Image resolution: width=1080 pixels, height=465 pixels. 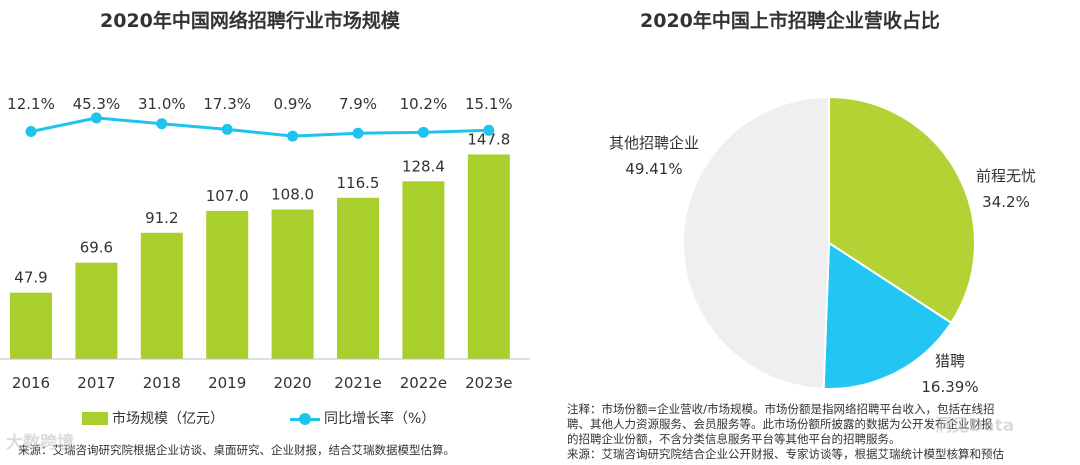 What do you see at coordinates (654, 143) in the screenshot?
I see `pie-slice-label: 其他招聘企业` at bounding box center [654, 143].